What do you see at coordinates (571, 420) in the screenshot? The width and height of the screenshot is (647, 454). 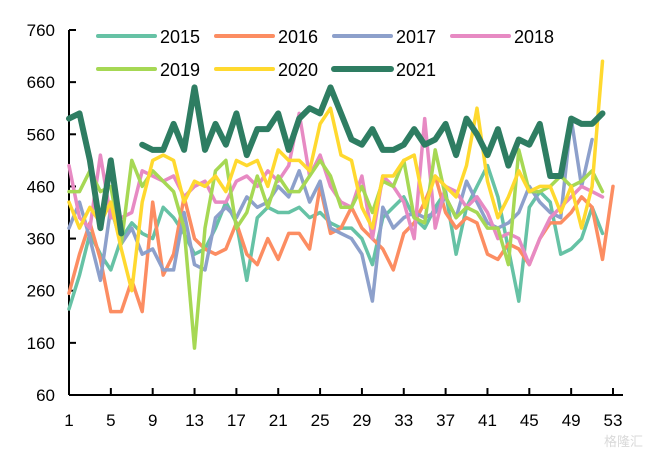 I see `x-tick-label: 49` at bounding box center [571, 420].